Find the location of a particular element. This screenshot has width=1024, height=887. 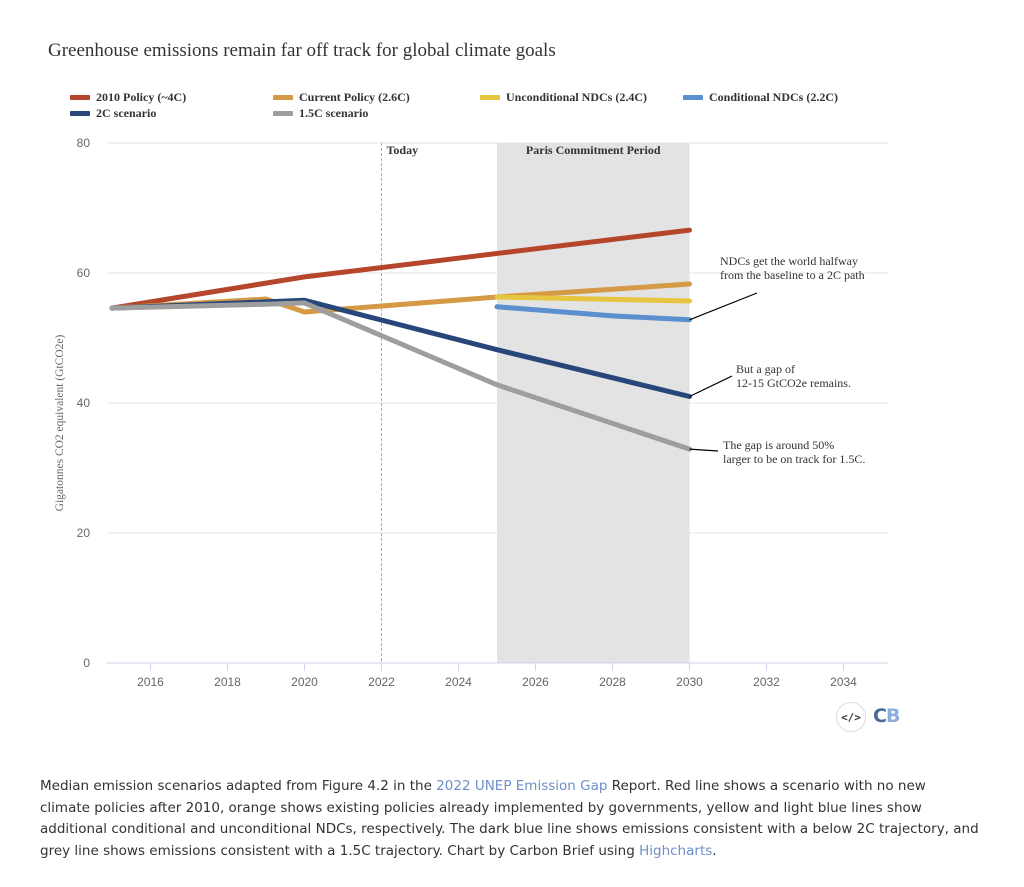

legend-label: 2010 Policy (~4C) is located at coordinates (141, 97).